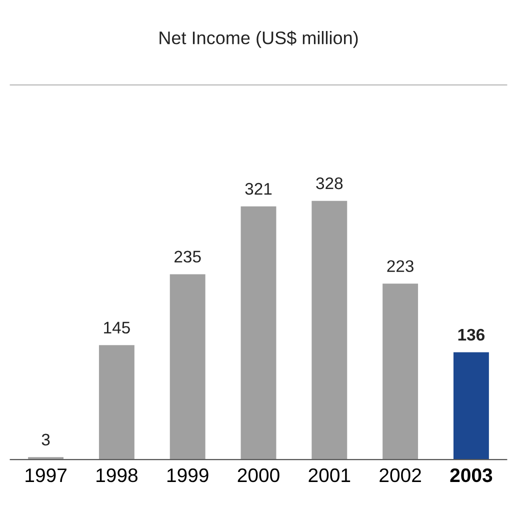 This screenshot has width=517, height=524. I want to click on x-tick-label: 2003, so click(471, 475).